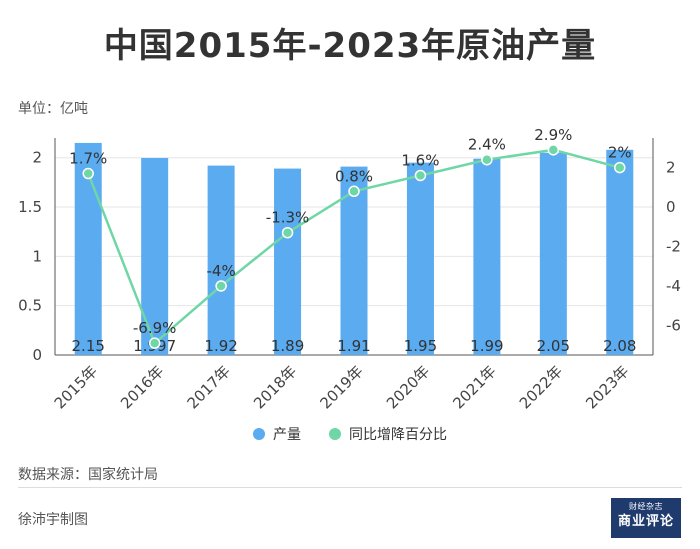  Describe the element at coordinates (420, 160) in the screenshot. I see `growth-value-label: 1.6%` at that location.